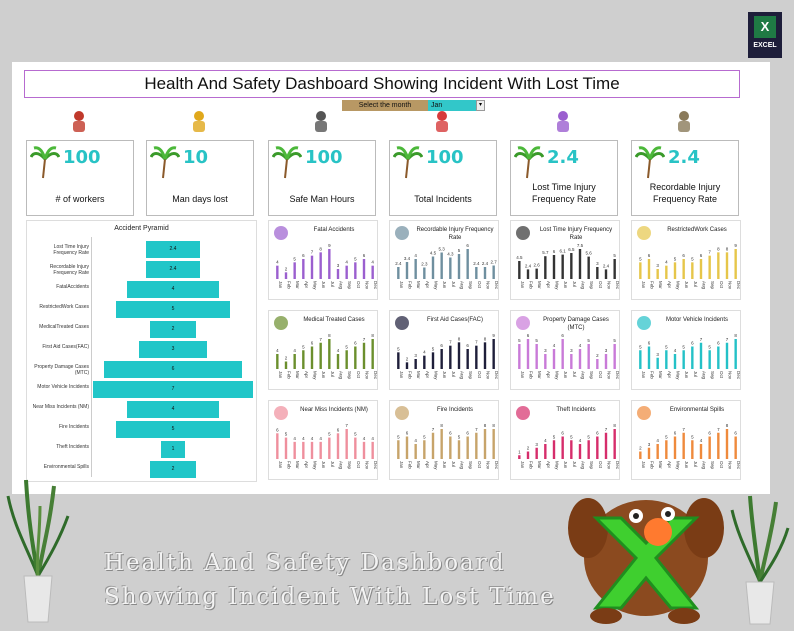 The width and height of the screenshot is (794, 631). What do you see at coordinates (66, 467) in the screenshot?
I see `pyramid-row-label: Environmental Spills` at bounding box center [66, 467].